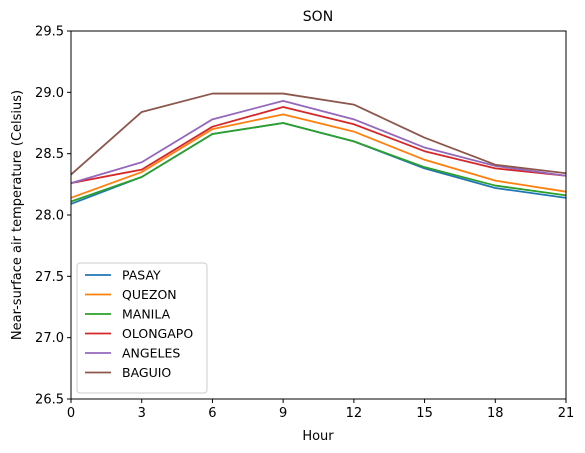 The width and height of the screenshot is (585, 453). I want to click on x-tick-label: 6, so click(212, 413).